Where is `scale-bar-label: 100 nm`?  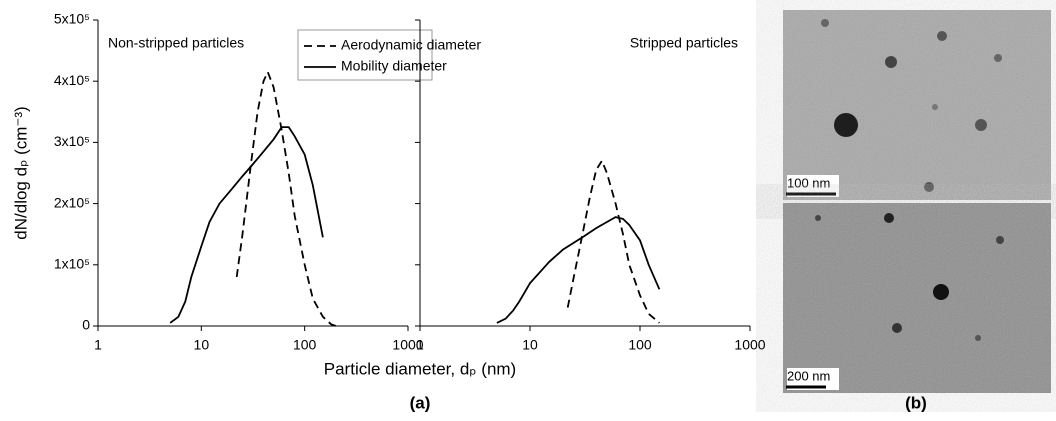 scale-bar-label: 100 nm is located at coordinates (808, 182).